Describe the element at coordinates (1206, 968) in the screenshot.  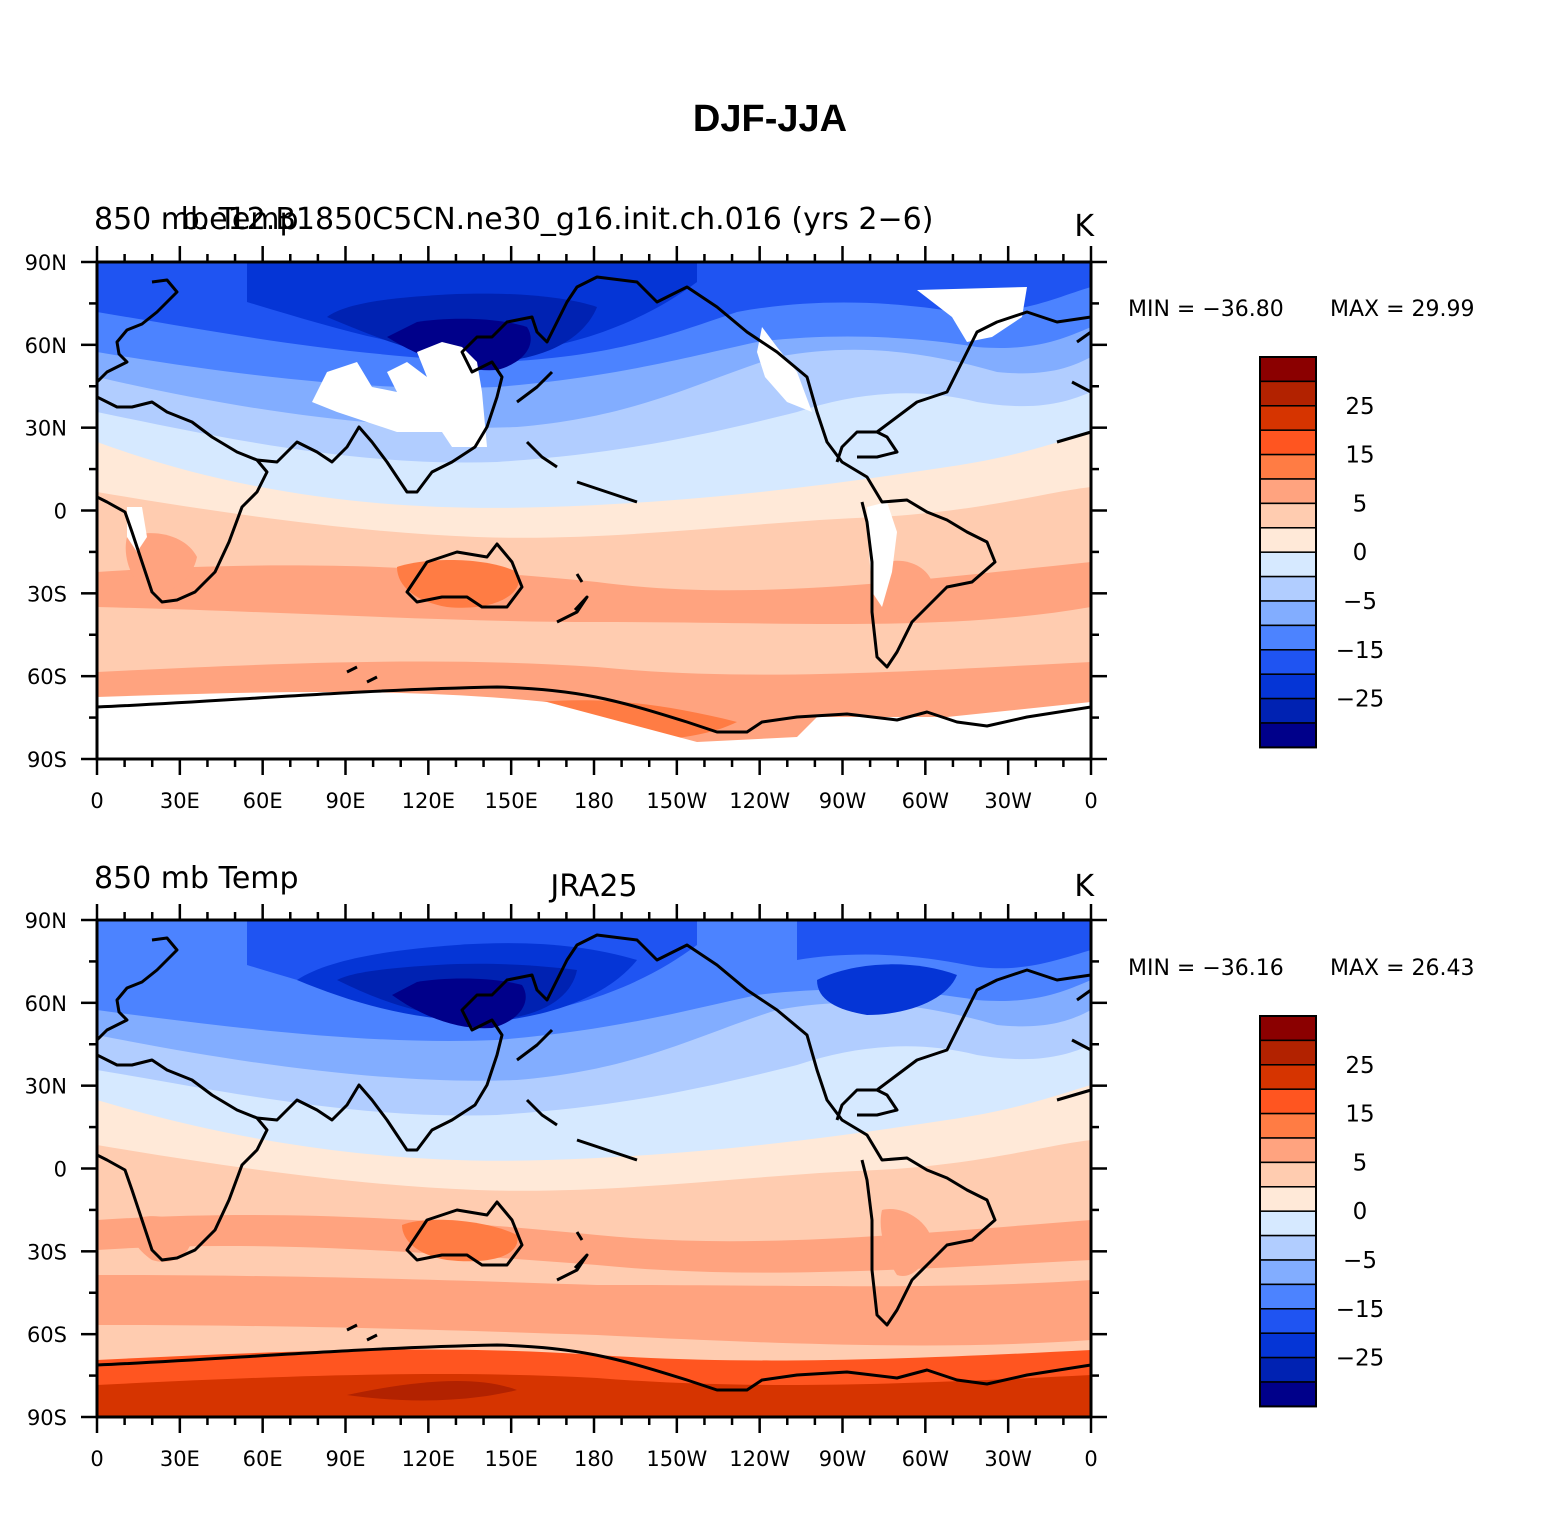
I see `min-label: MIN = −36.16` at that location.